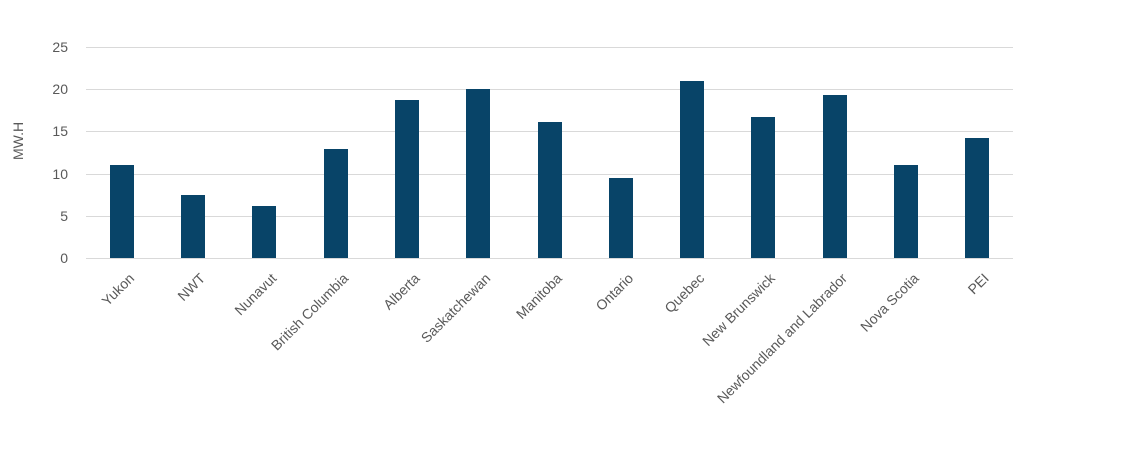 The width and height of the screenshot is (1140, 475). I want to click on x-tick-label: Nunavut, so click(255, 294).